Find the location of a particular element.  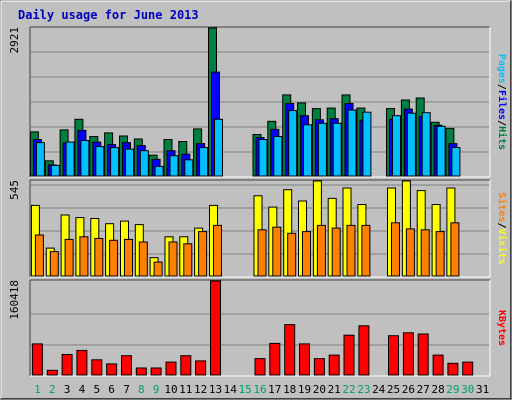

chart-title: Daily usage for June 2013 is located at coordinates (108, 15).